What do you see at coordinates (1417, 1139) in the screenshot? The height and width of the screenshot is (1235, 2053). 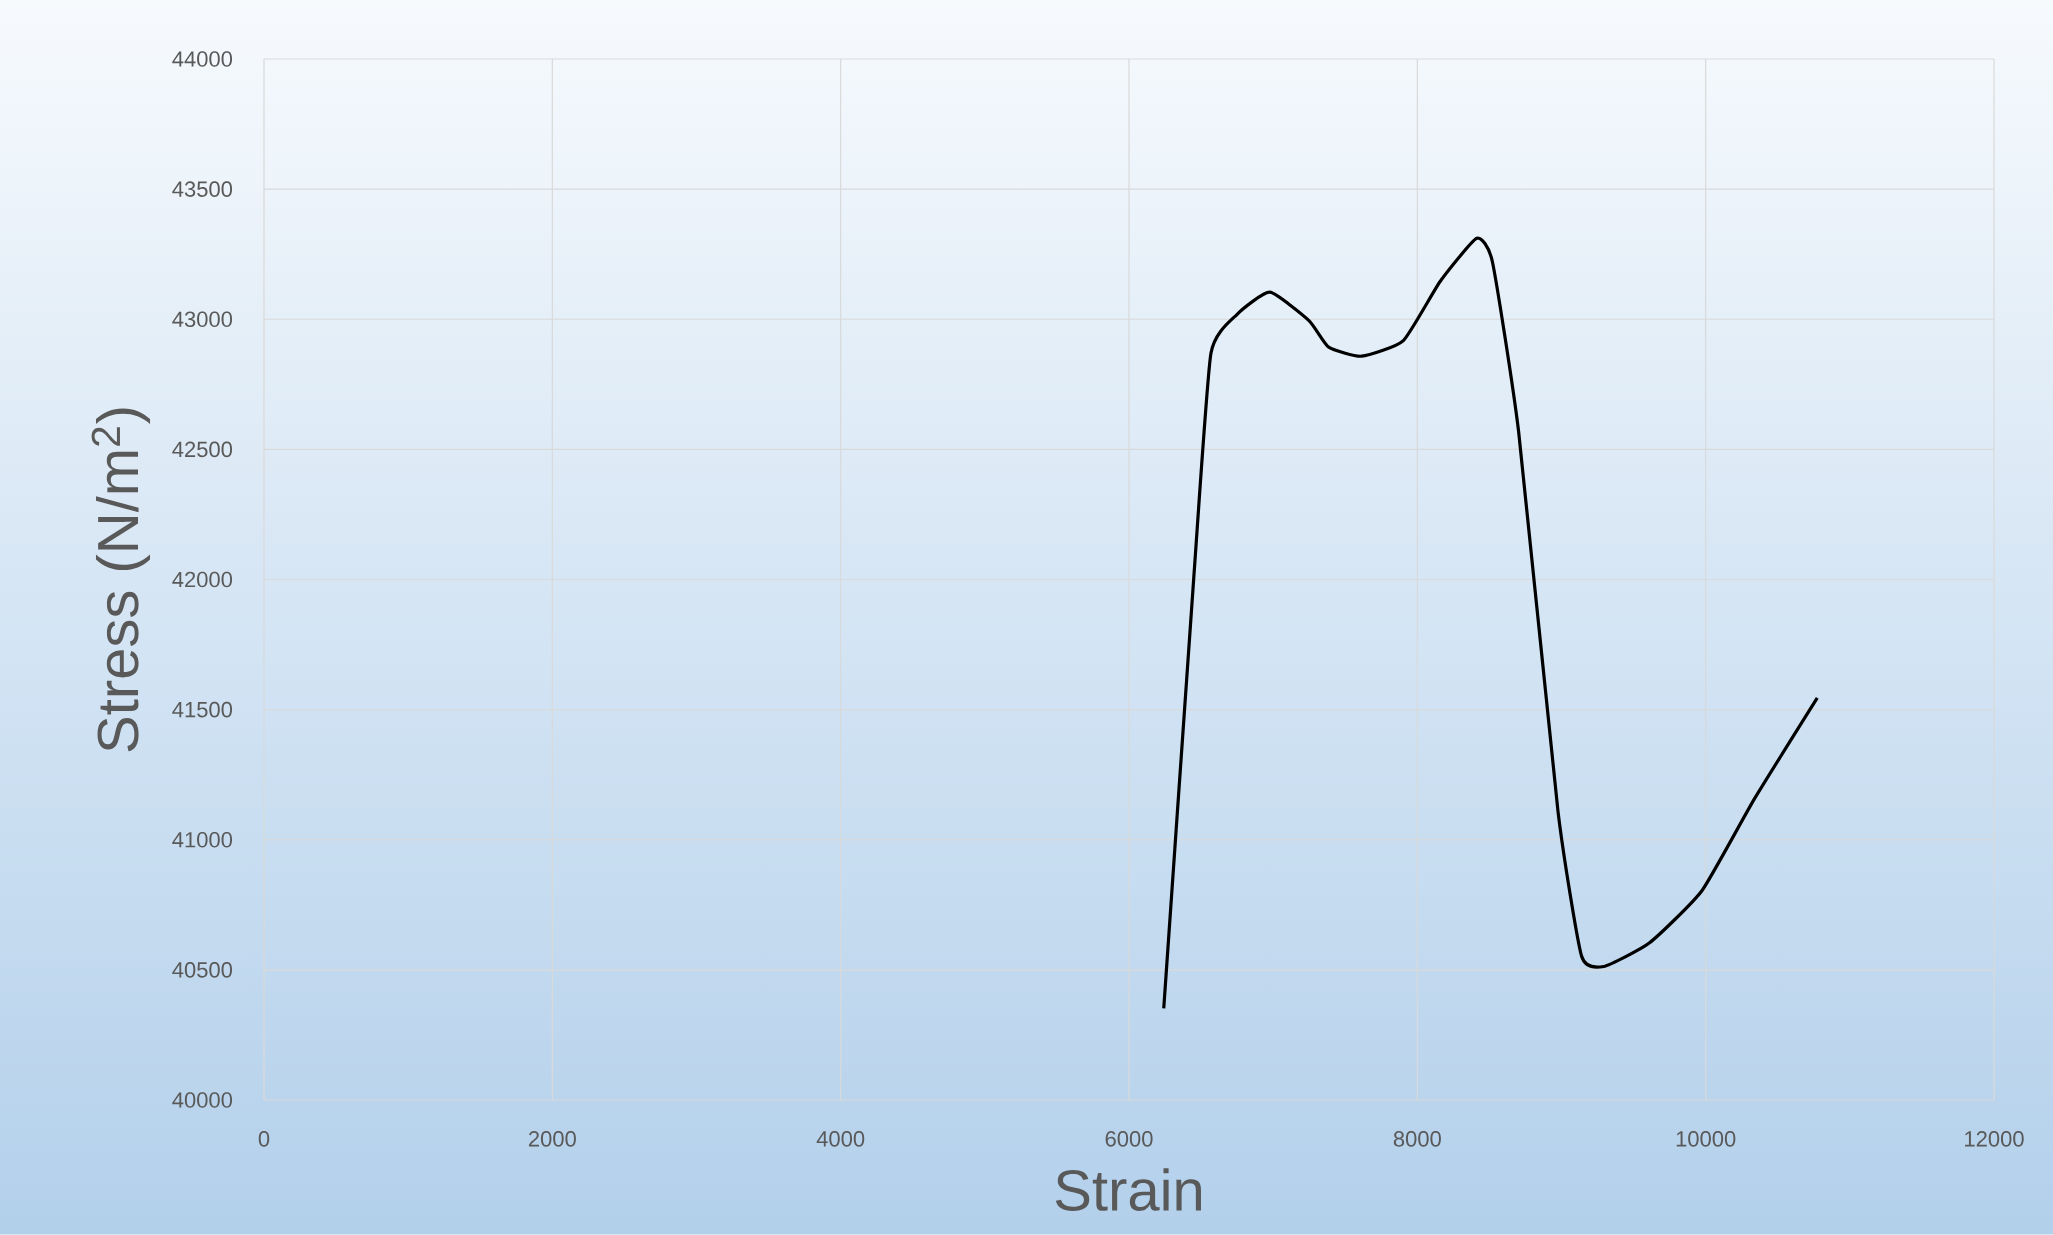 I see `x-tick-label: 8000` at bounding box center [1417, 1139].